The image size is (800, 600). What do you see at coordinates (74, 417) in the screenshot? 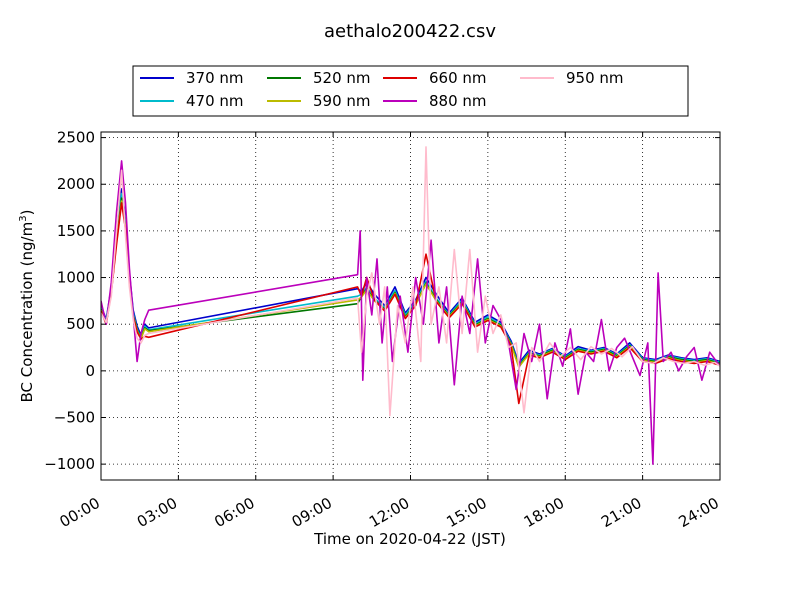
I see `y-tick-label: −500` at bounding box center [74, 417].